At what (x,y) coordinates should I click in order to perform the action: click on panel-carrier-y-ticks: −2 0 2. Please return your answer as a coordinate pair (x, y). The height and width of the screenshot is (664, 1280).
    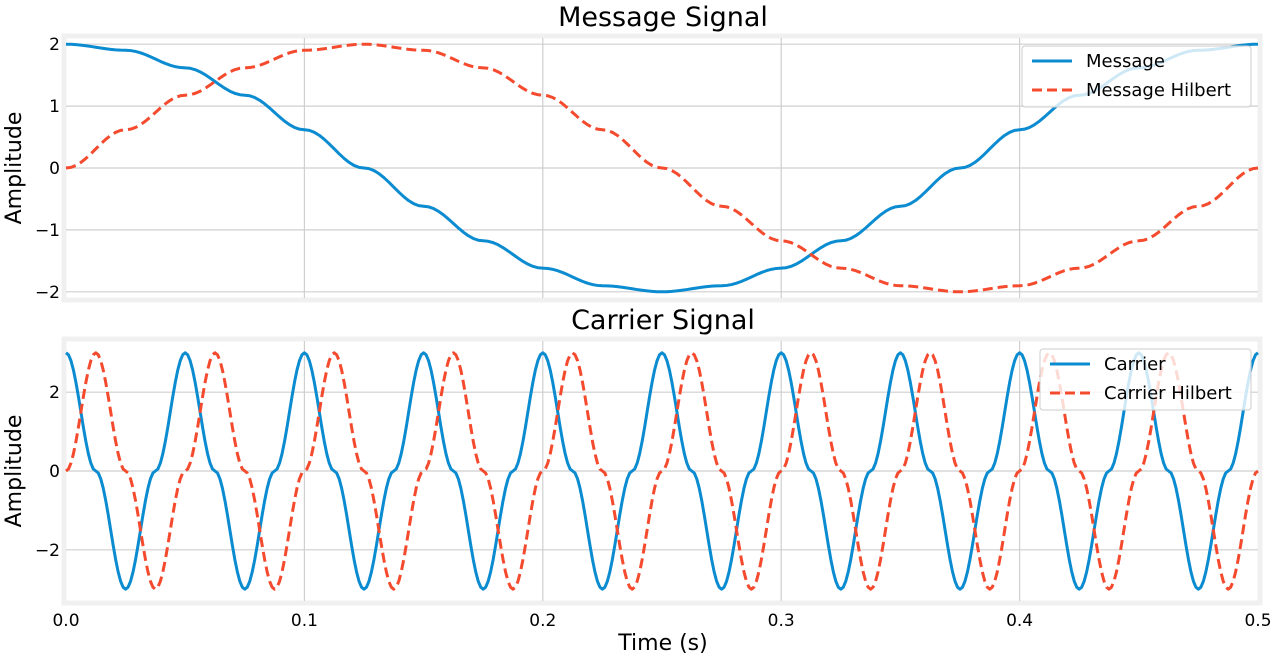
    Looking at the image, I should click on (47, 472).